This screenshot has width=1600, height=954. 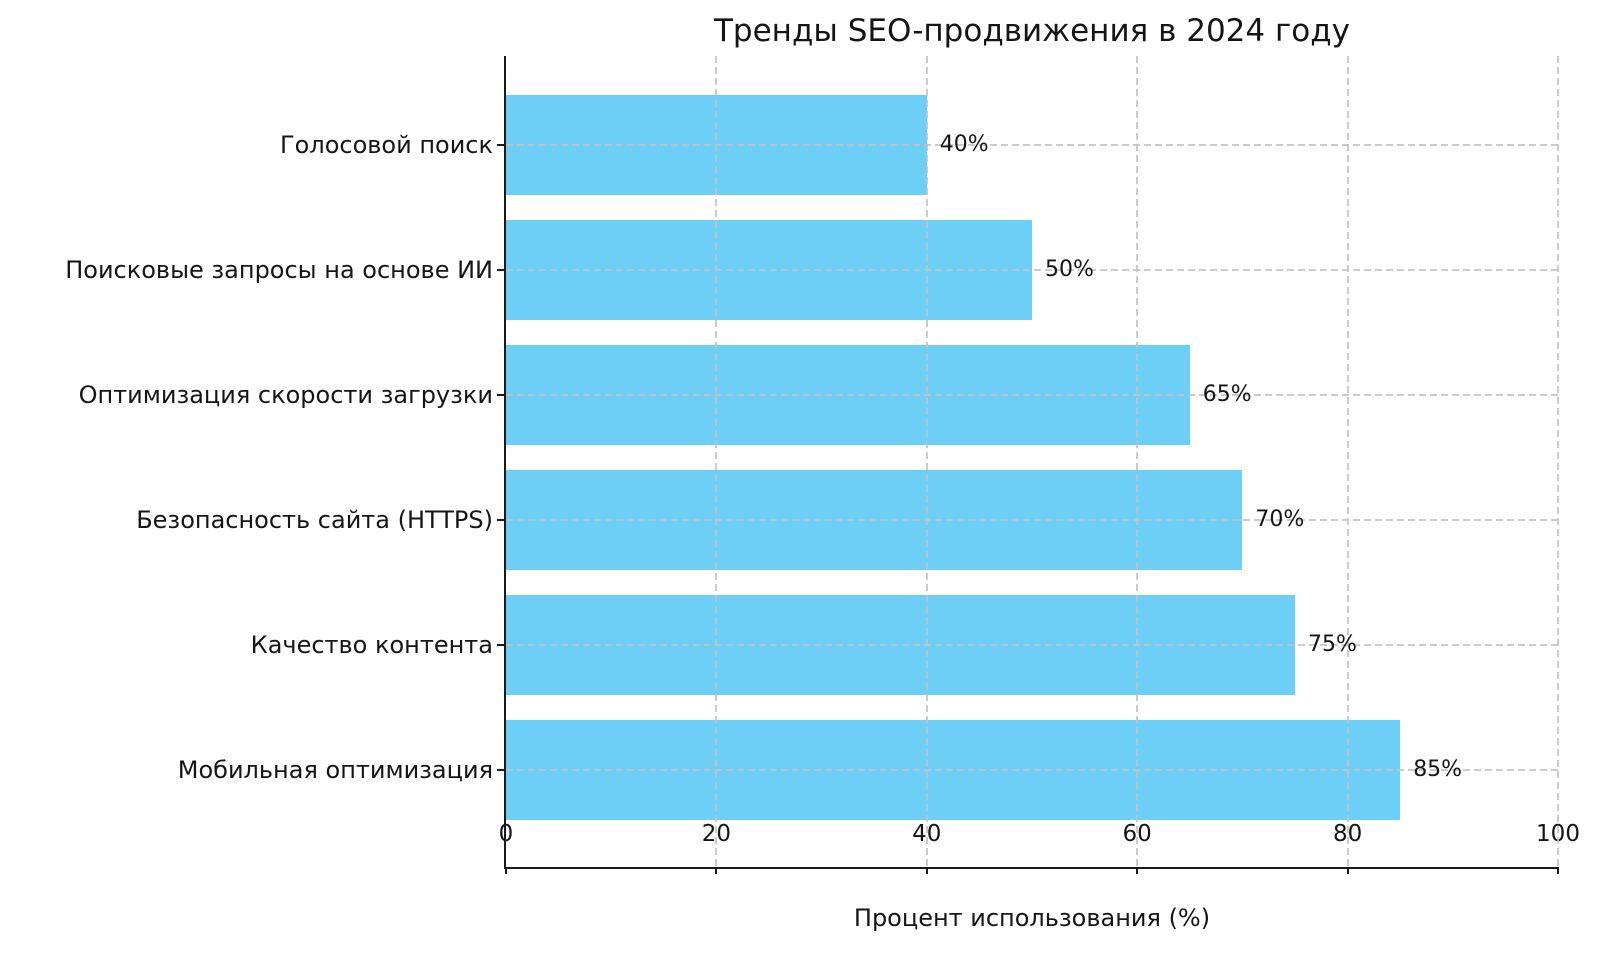 I want to click on bar-value-label-0: 40%, so click(x=964, y=144).